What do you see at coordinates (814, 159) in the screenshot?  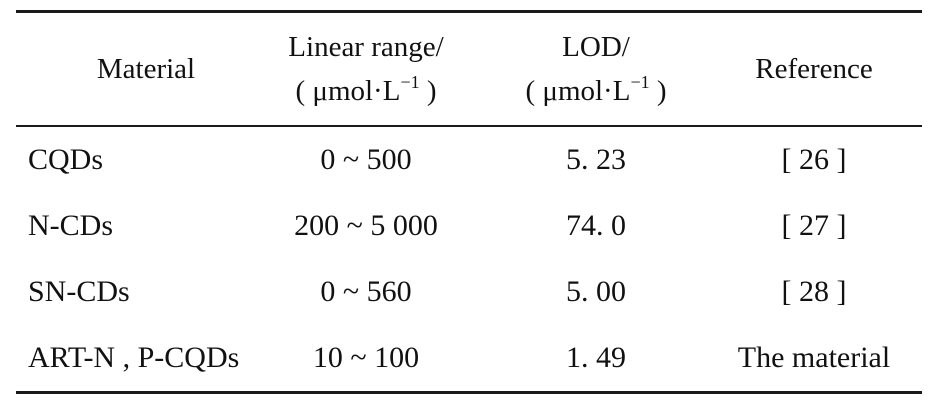 I see `cell-reference: [ 26 ]` at bounding box center [814, 159].